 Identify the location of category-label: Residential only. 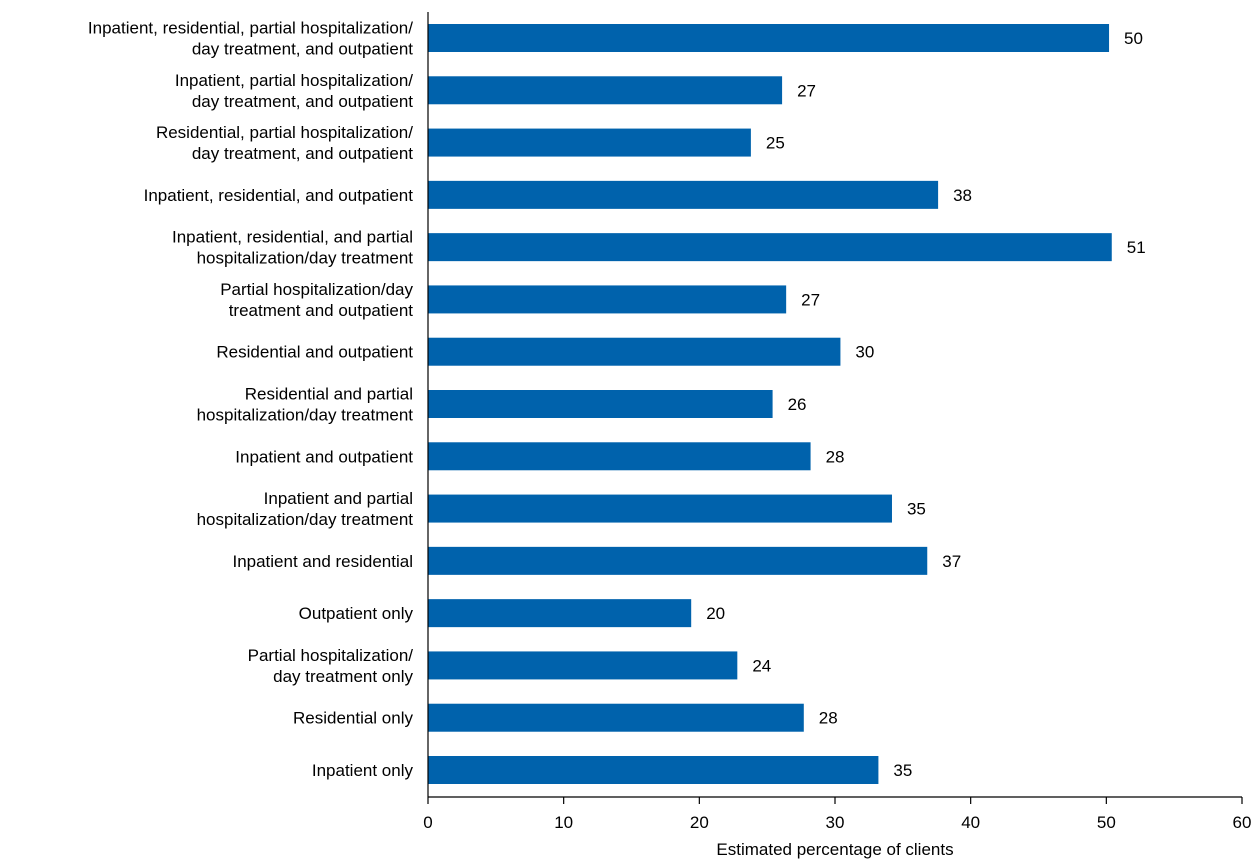
(353, 718).